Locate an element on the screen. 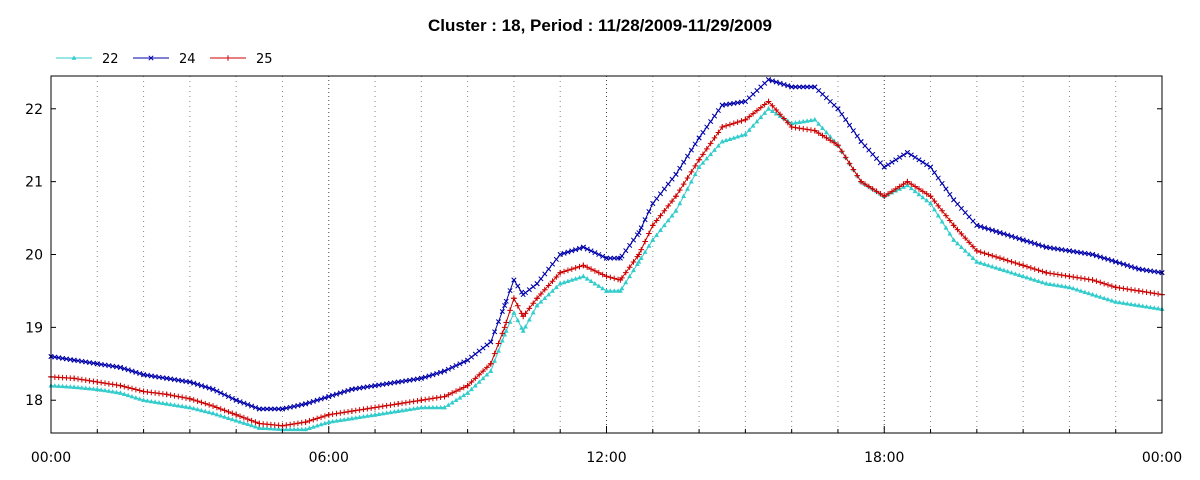 The height and width of the screenshot is (480, 1200). y-tick-label: 18 is located at coordinates (34, 401).